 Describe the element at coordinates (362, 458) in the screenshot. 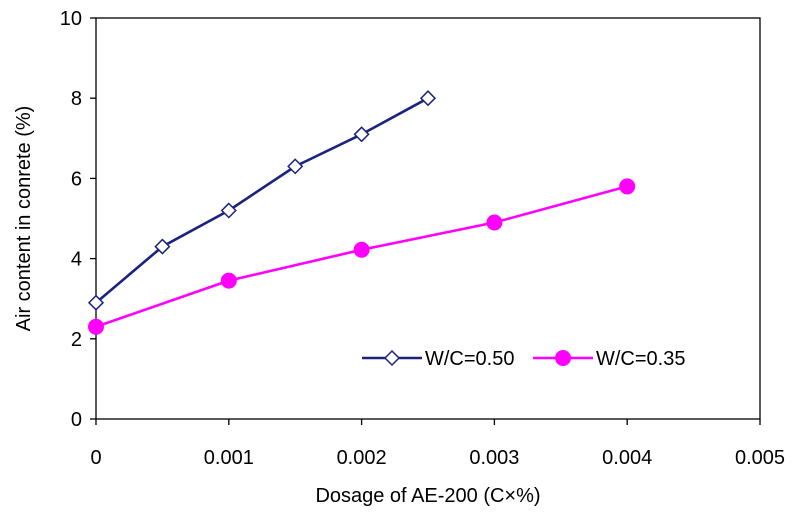

I see `x-tick-label: 0.002` at that location.